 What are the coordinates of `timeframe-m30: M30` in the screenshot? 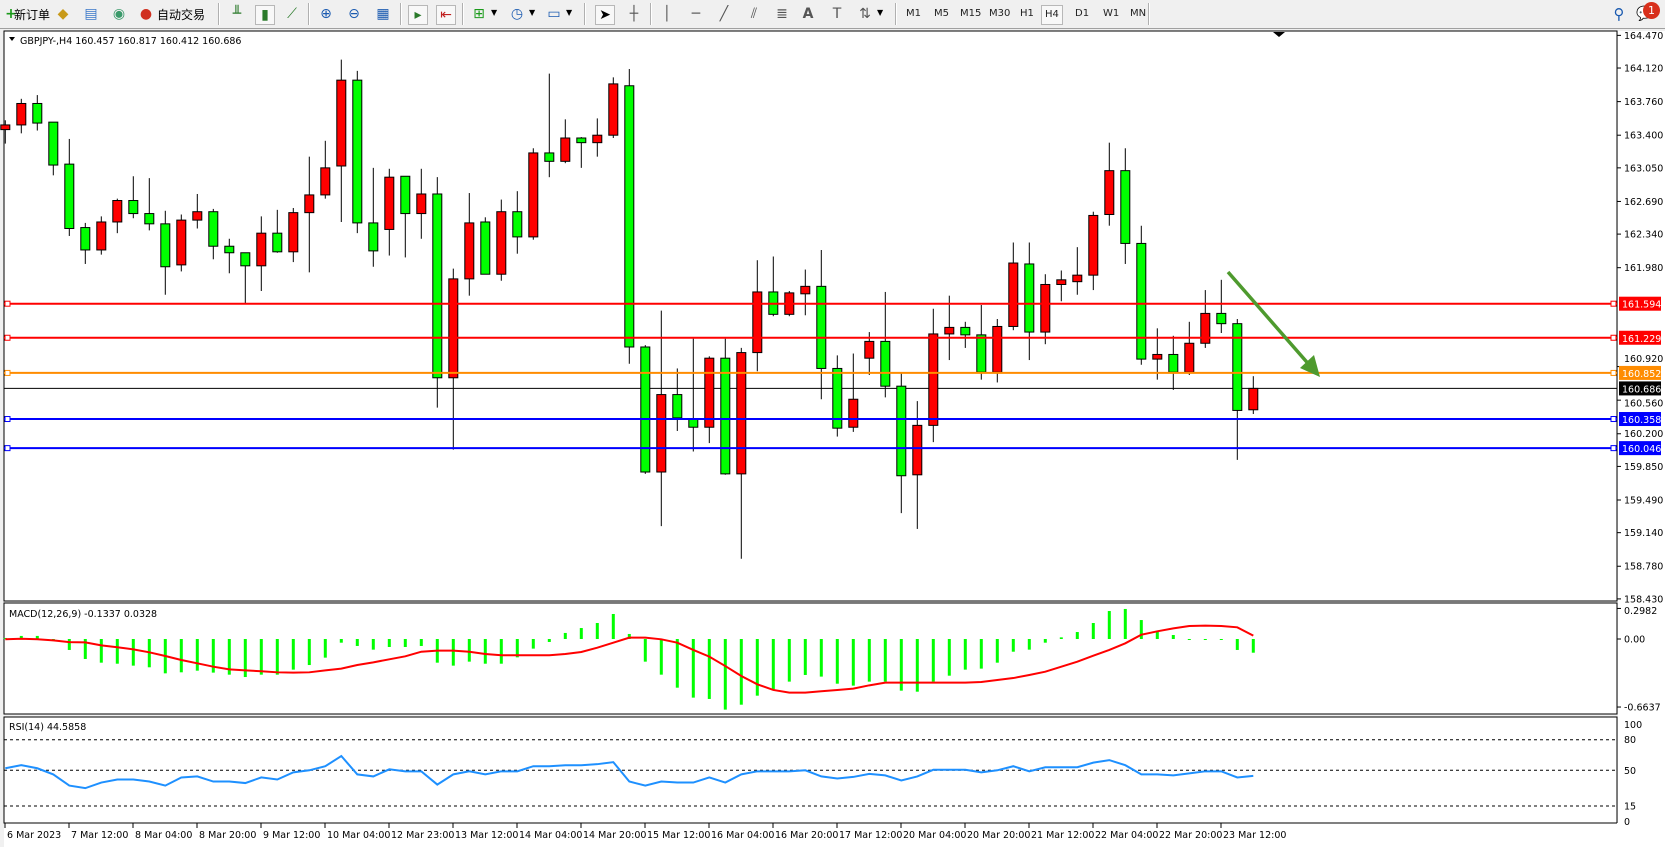 It's located at (1000, 13).